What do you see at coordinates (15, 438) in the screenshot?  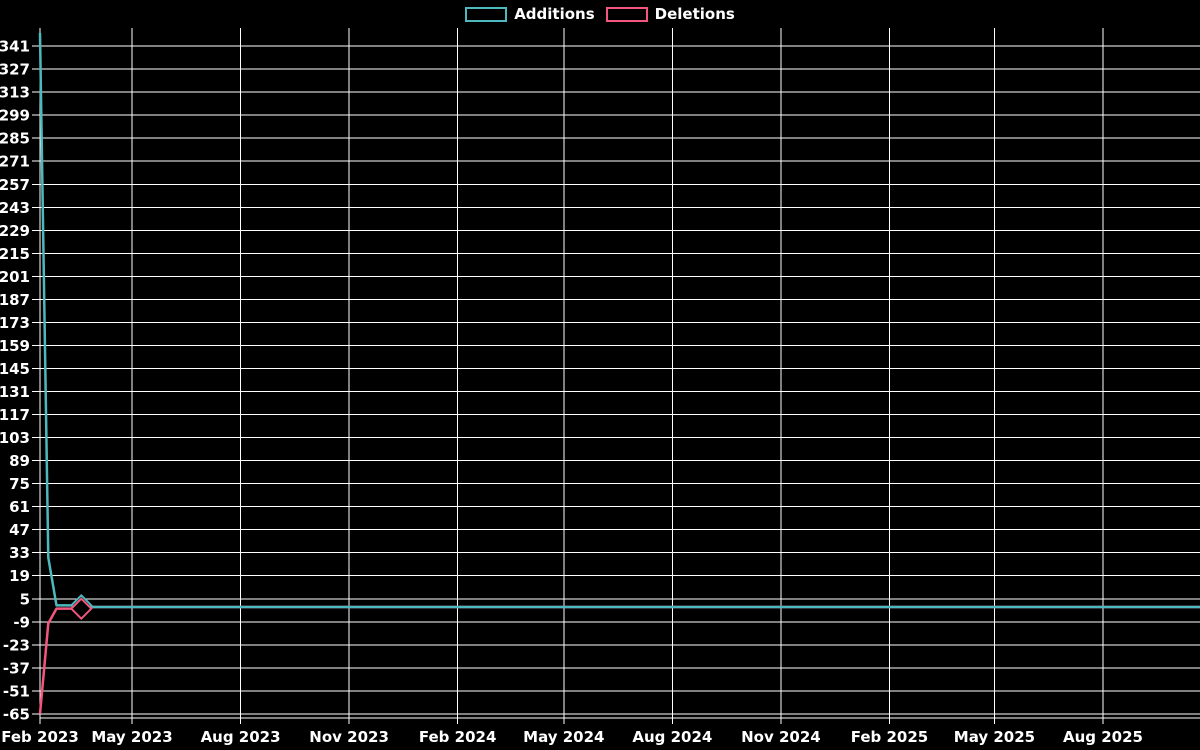 I see `y-tick-label: 103` at bounding box center [15, 438].